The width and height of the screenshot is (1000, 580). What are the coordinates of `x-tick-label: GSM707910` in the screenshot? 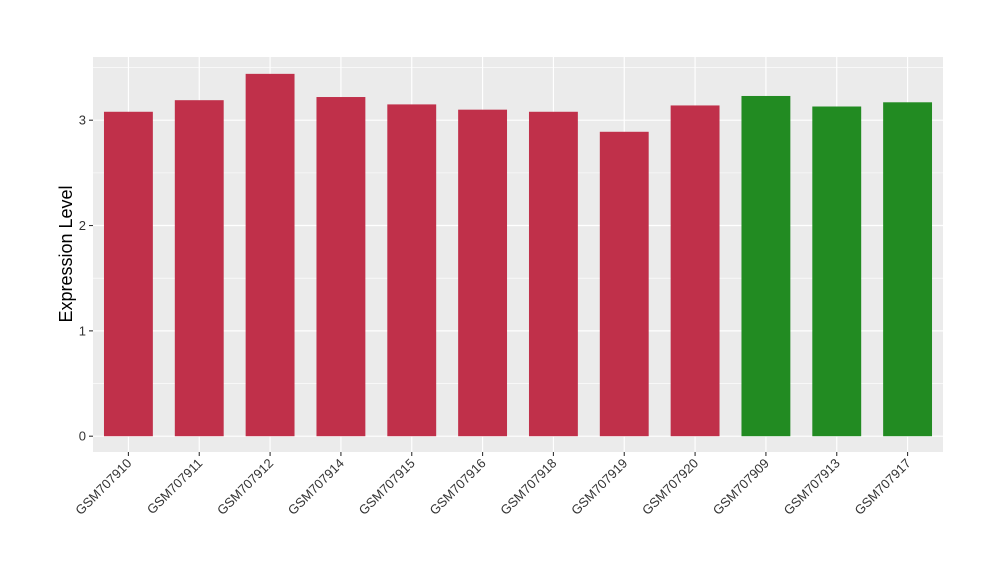 It's located at (103, 487).